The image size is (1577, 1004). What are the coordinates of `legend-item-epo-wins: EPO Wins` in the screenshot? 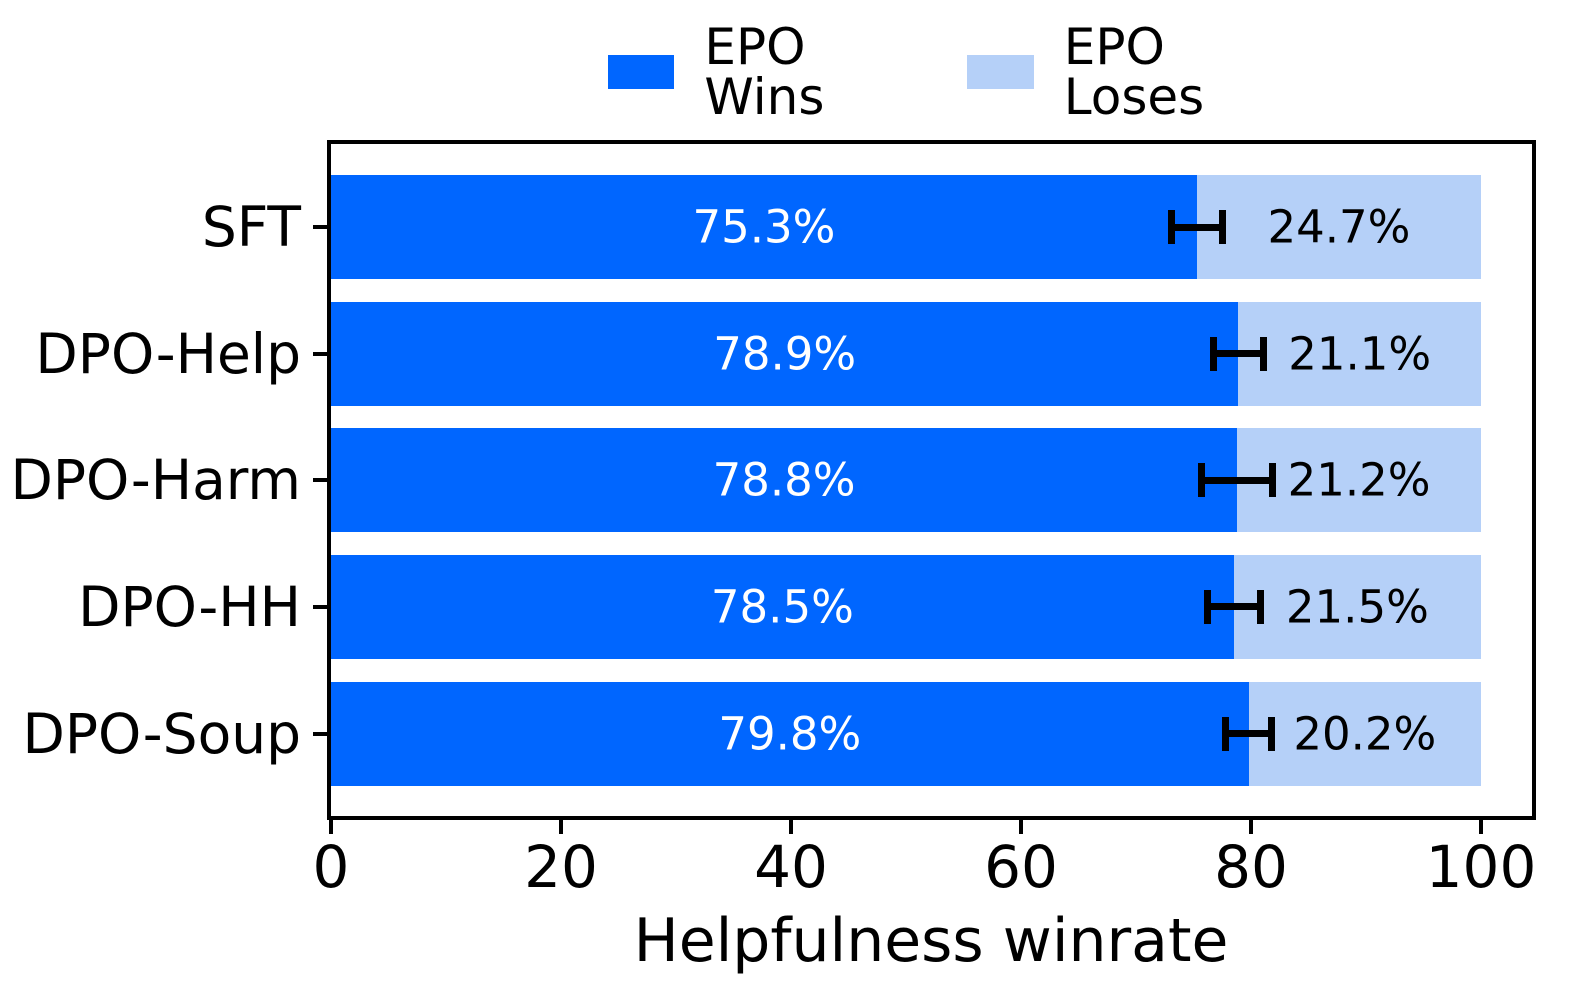 It's located at (743, 72).